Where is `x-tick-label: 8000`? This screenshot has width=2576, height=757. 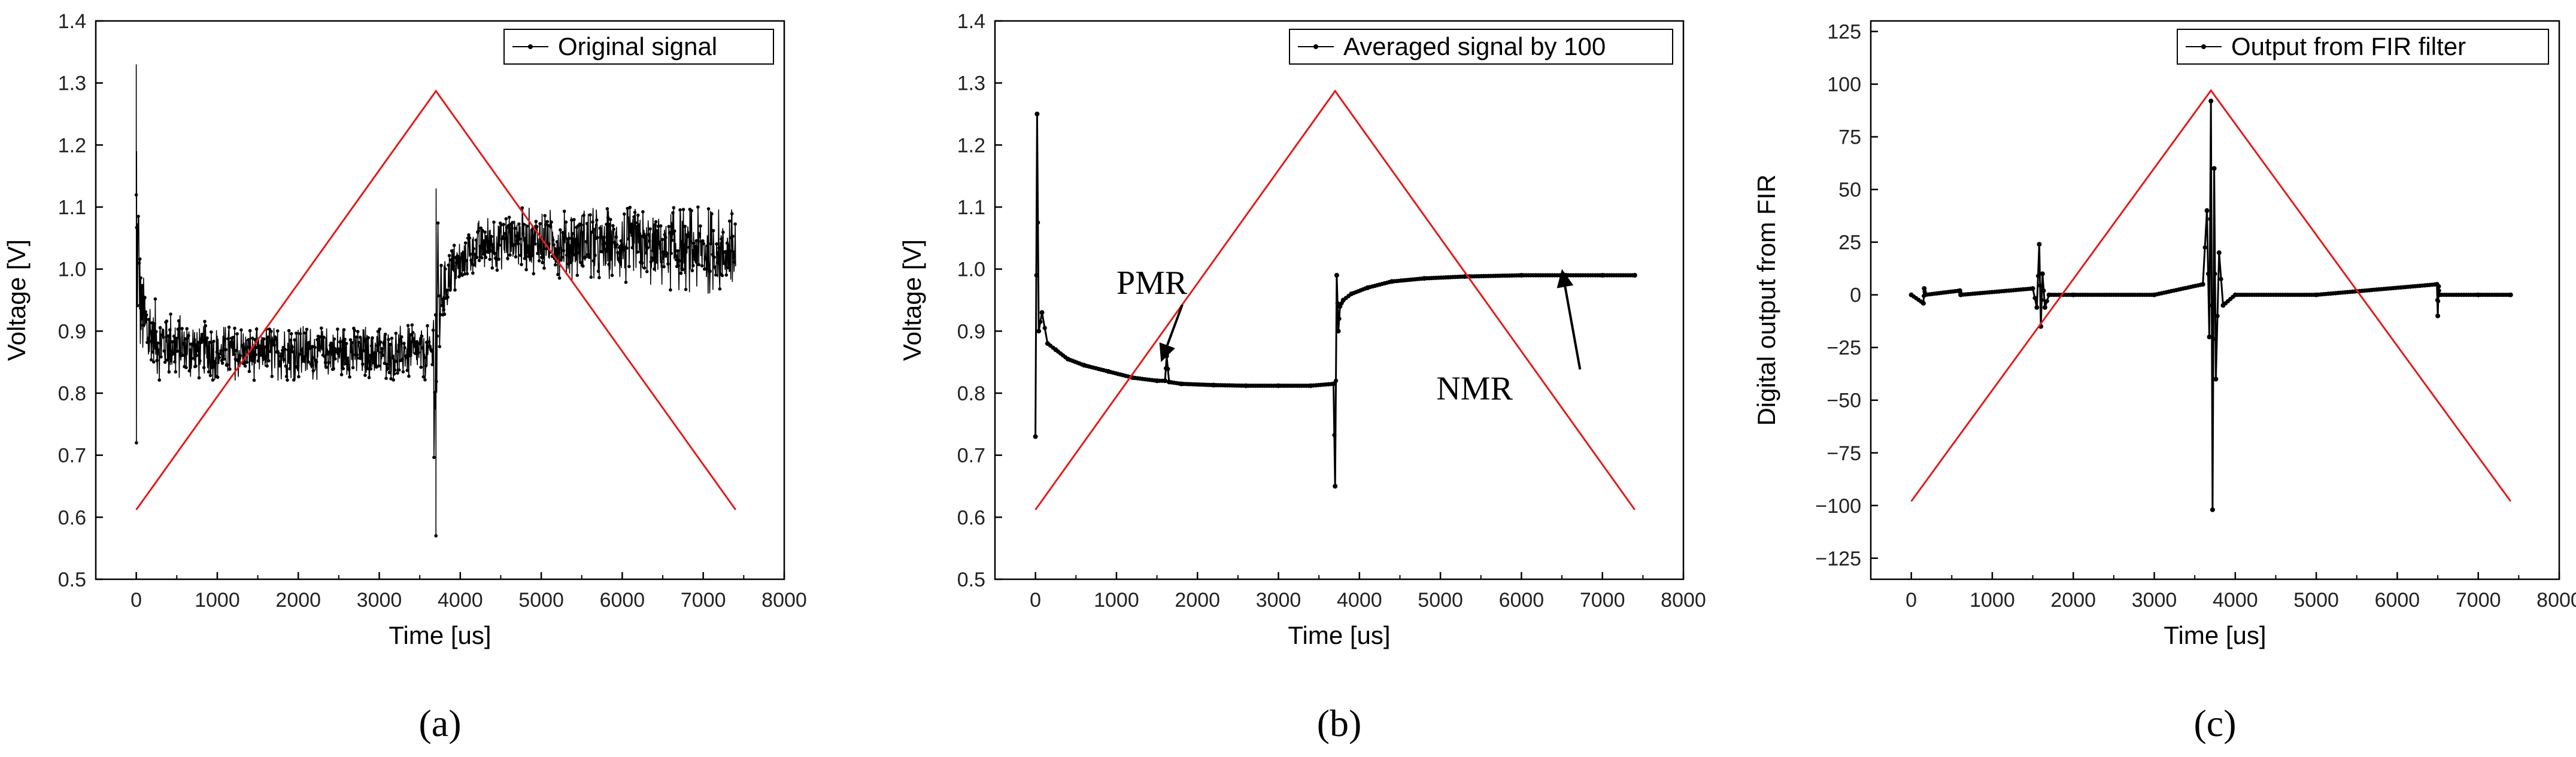
x-tick-label: 8000 is located at coordinates (784, 600).